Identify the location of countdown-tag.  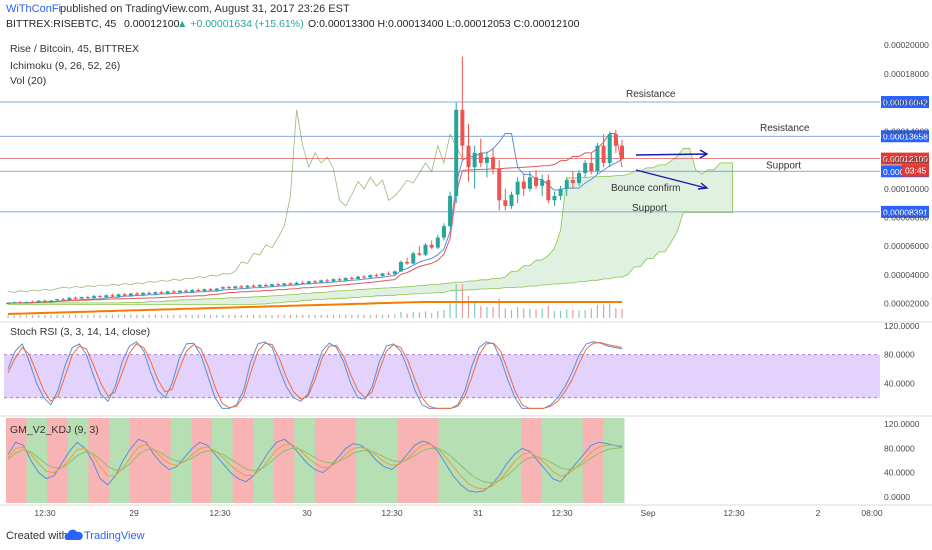
(915, 170).